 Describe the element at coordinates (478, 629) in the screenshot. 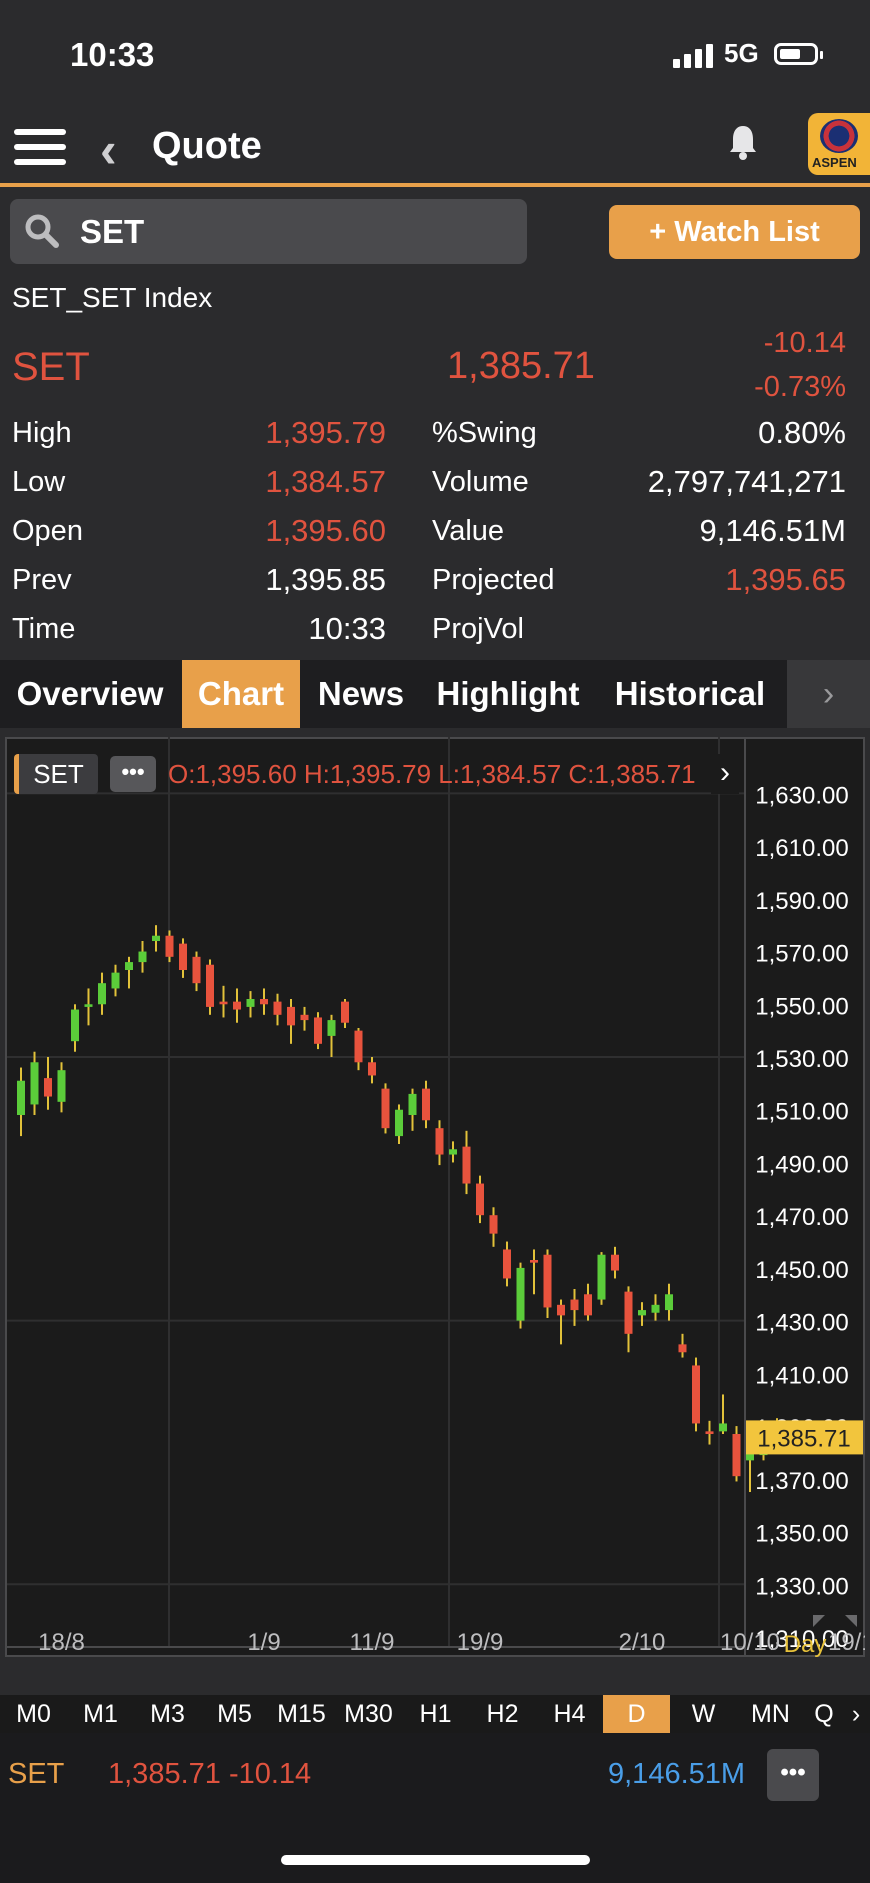

I see `stat-label-r4: ProjVol` at that location.